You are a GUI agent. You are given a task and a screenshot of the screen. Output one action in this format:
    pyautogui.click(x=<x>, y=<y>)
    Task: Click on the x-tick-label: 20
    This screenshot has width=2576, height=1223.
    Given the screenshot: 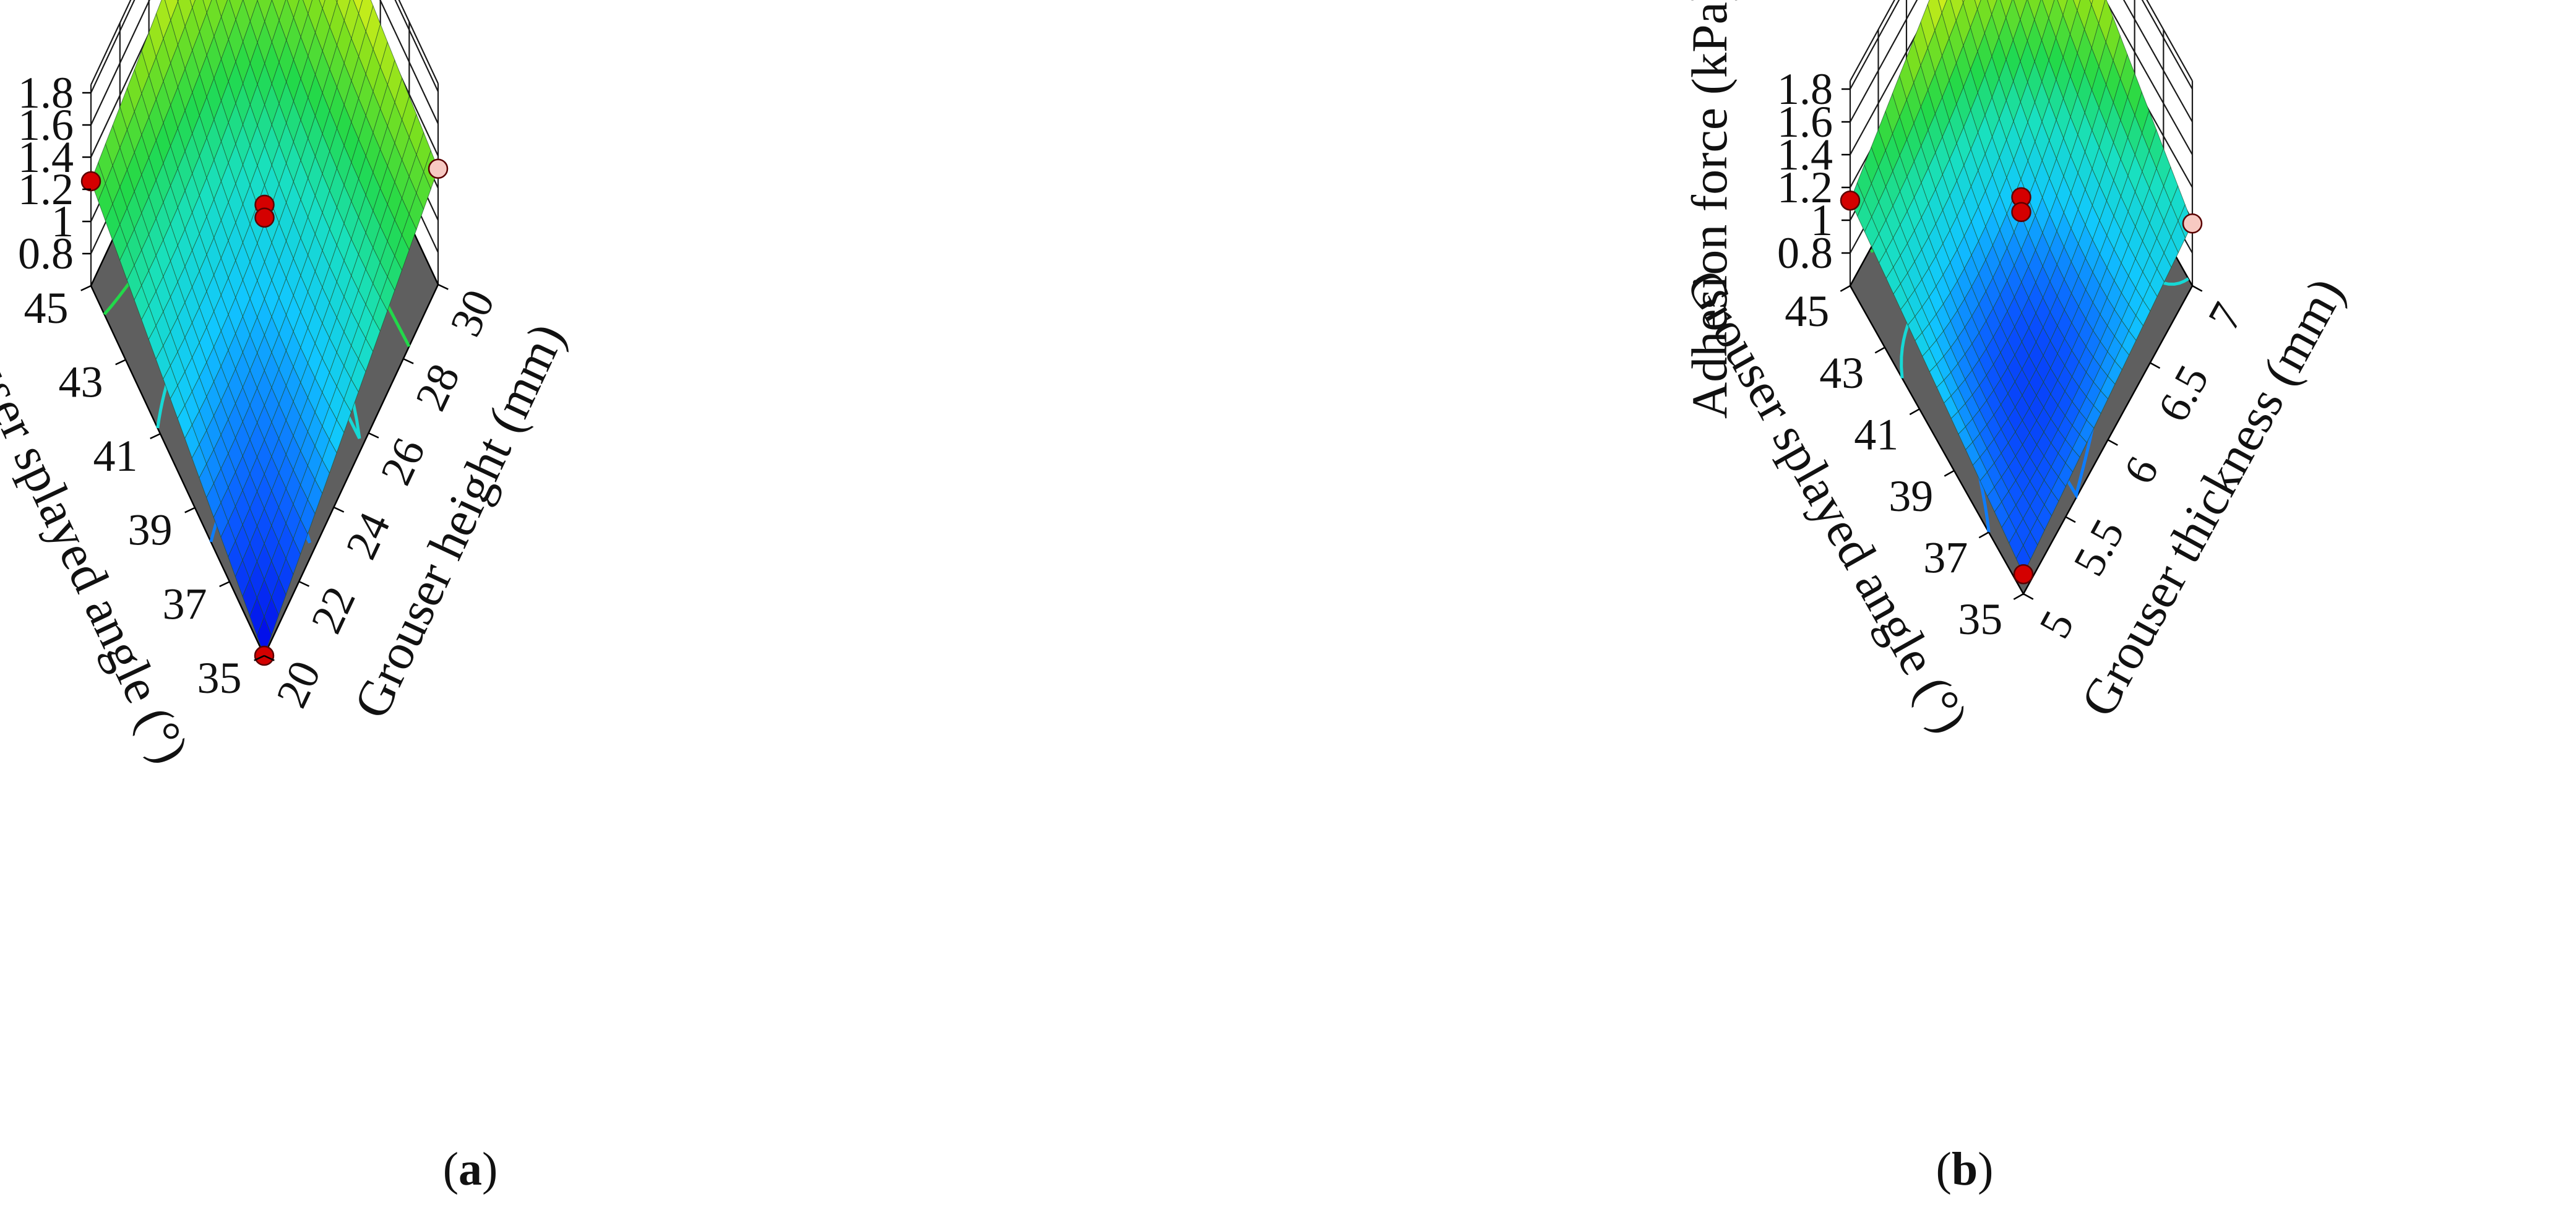 What is the action you would take?
    pyautogui.click(x=298, y=683)
    